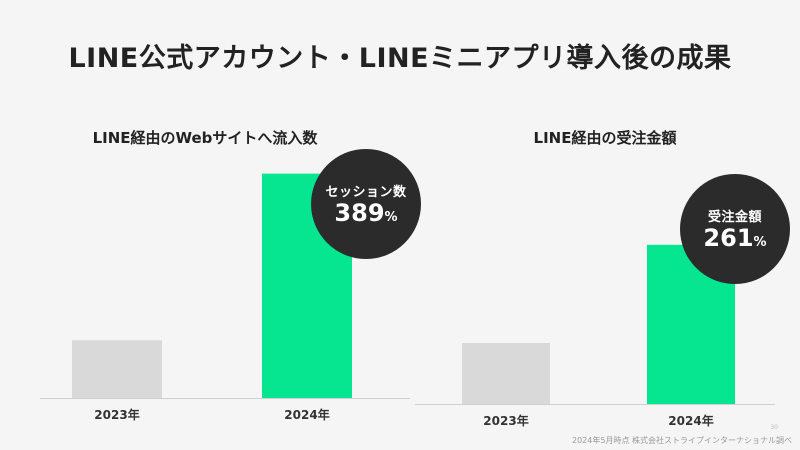 The width and height of the screenshot is (800, 450). Describe the element at coordinates (734, 217) in the screenshot. I see `callout-label: 受注金額` at that location.